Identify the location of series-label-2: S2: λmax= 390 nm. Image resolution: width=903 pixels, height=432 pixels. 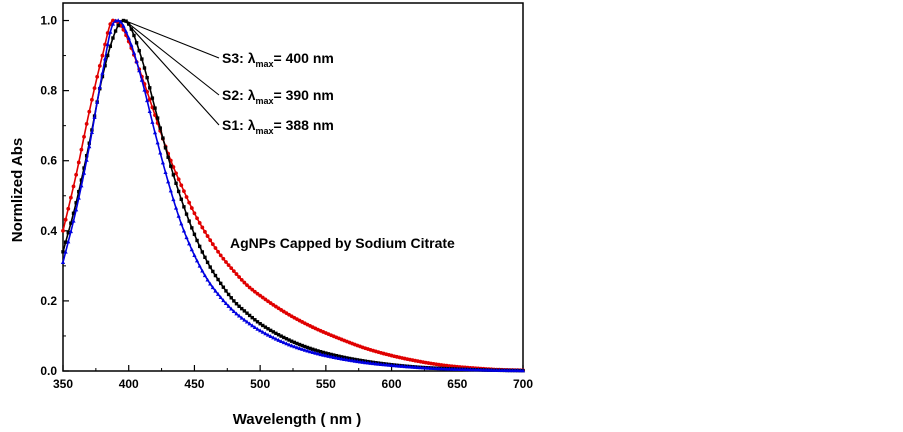
(278, 96).